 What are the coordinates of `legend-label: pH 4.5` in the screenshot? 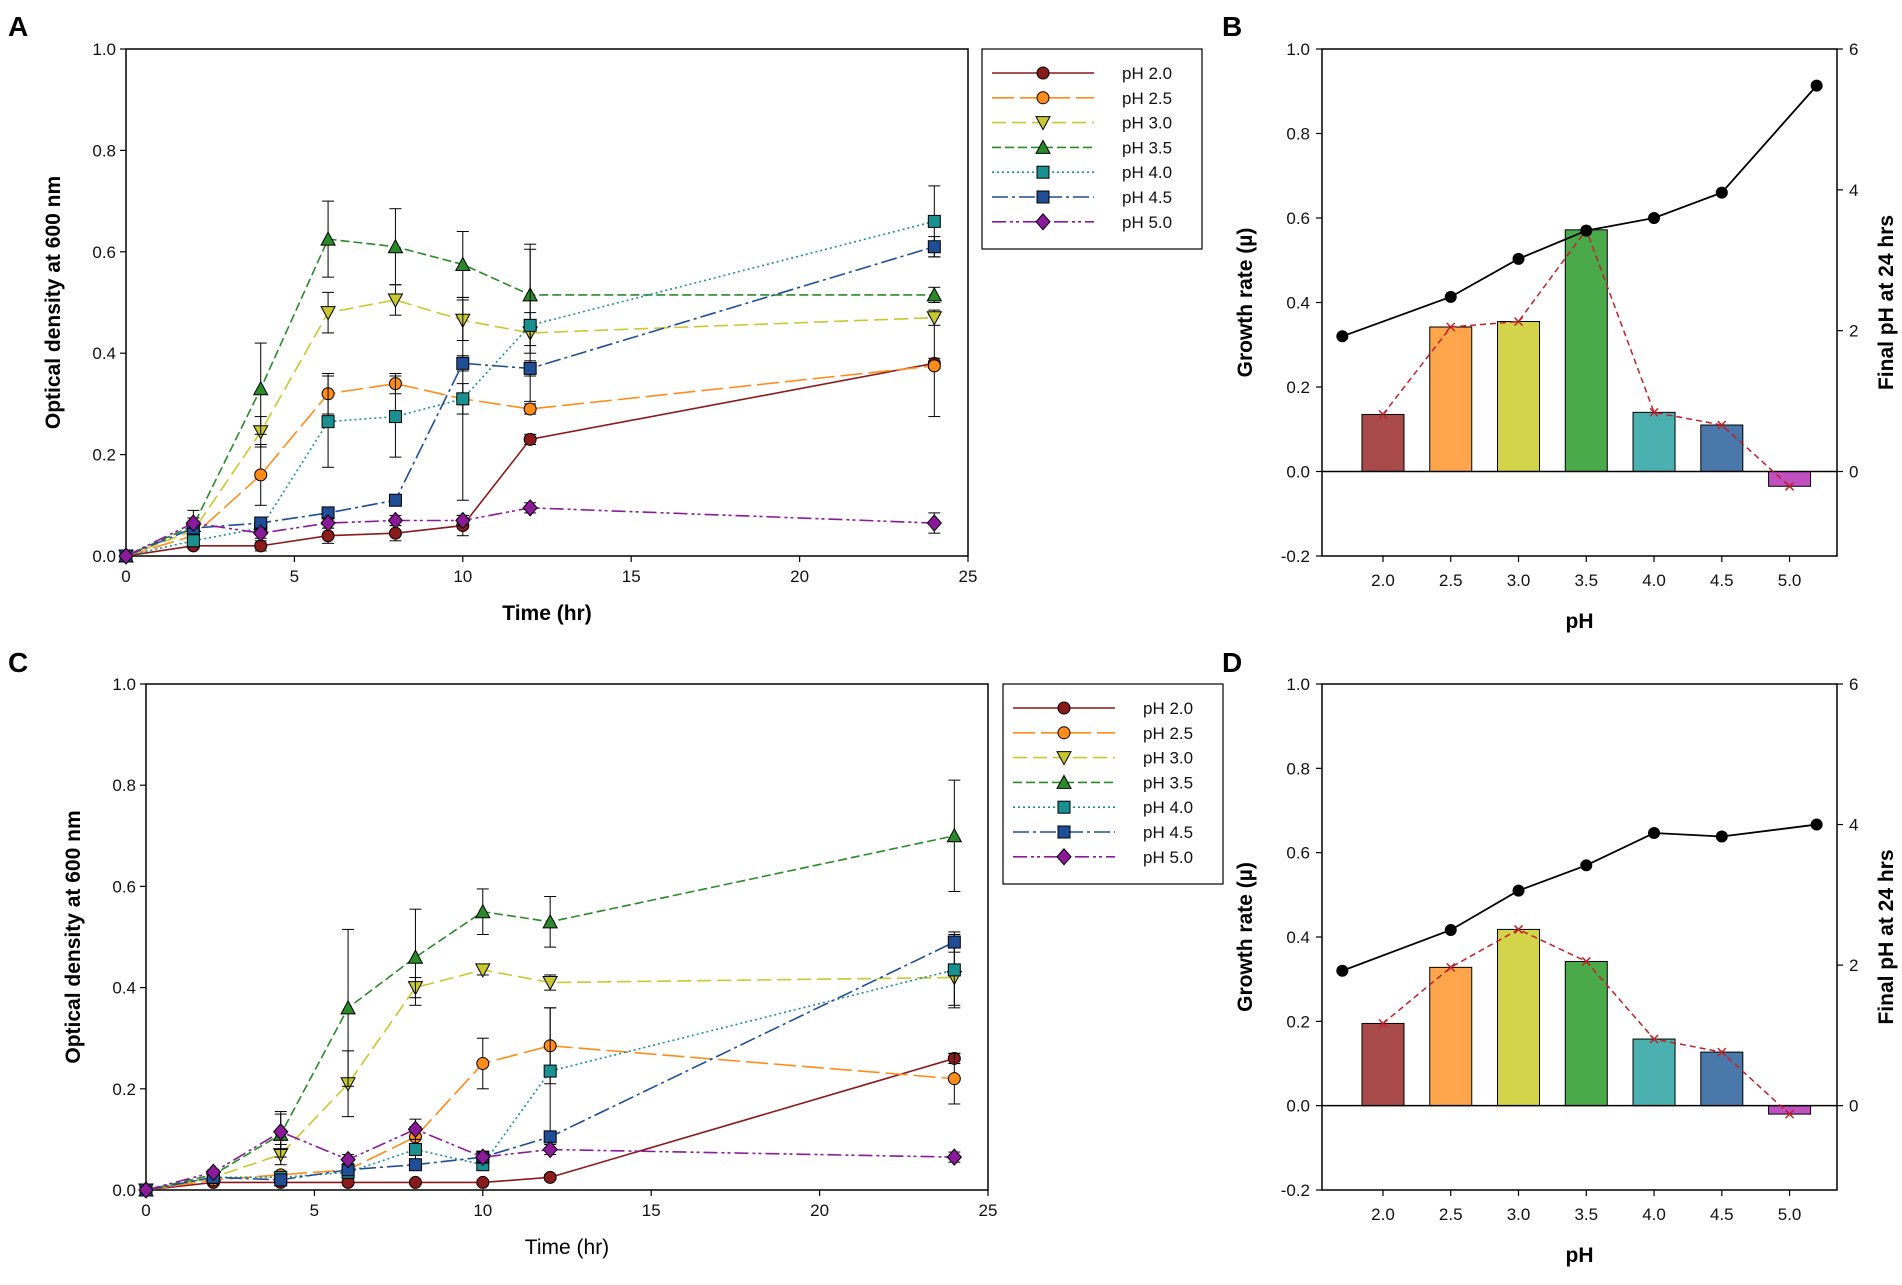 It's located at (1168, 832).